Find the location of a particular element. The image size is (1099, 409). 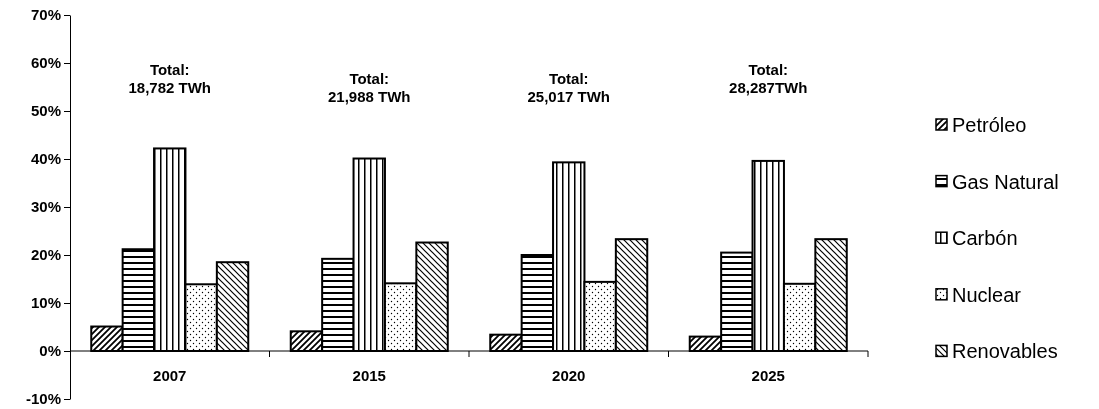

legend-label: Petróleo is located at coordinates (989, 125).